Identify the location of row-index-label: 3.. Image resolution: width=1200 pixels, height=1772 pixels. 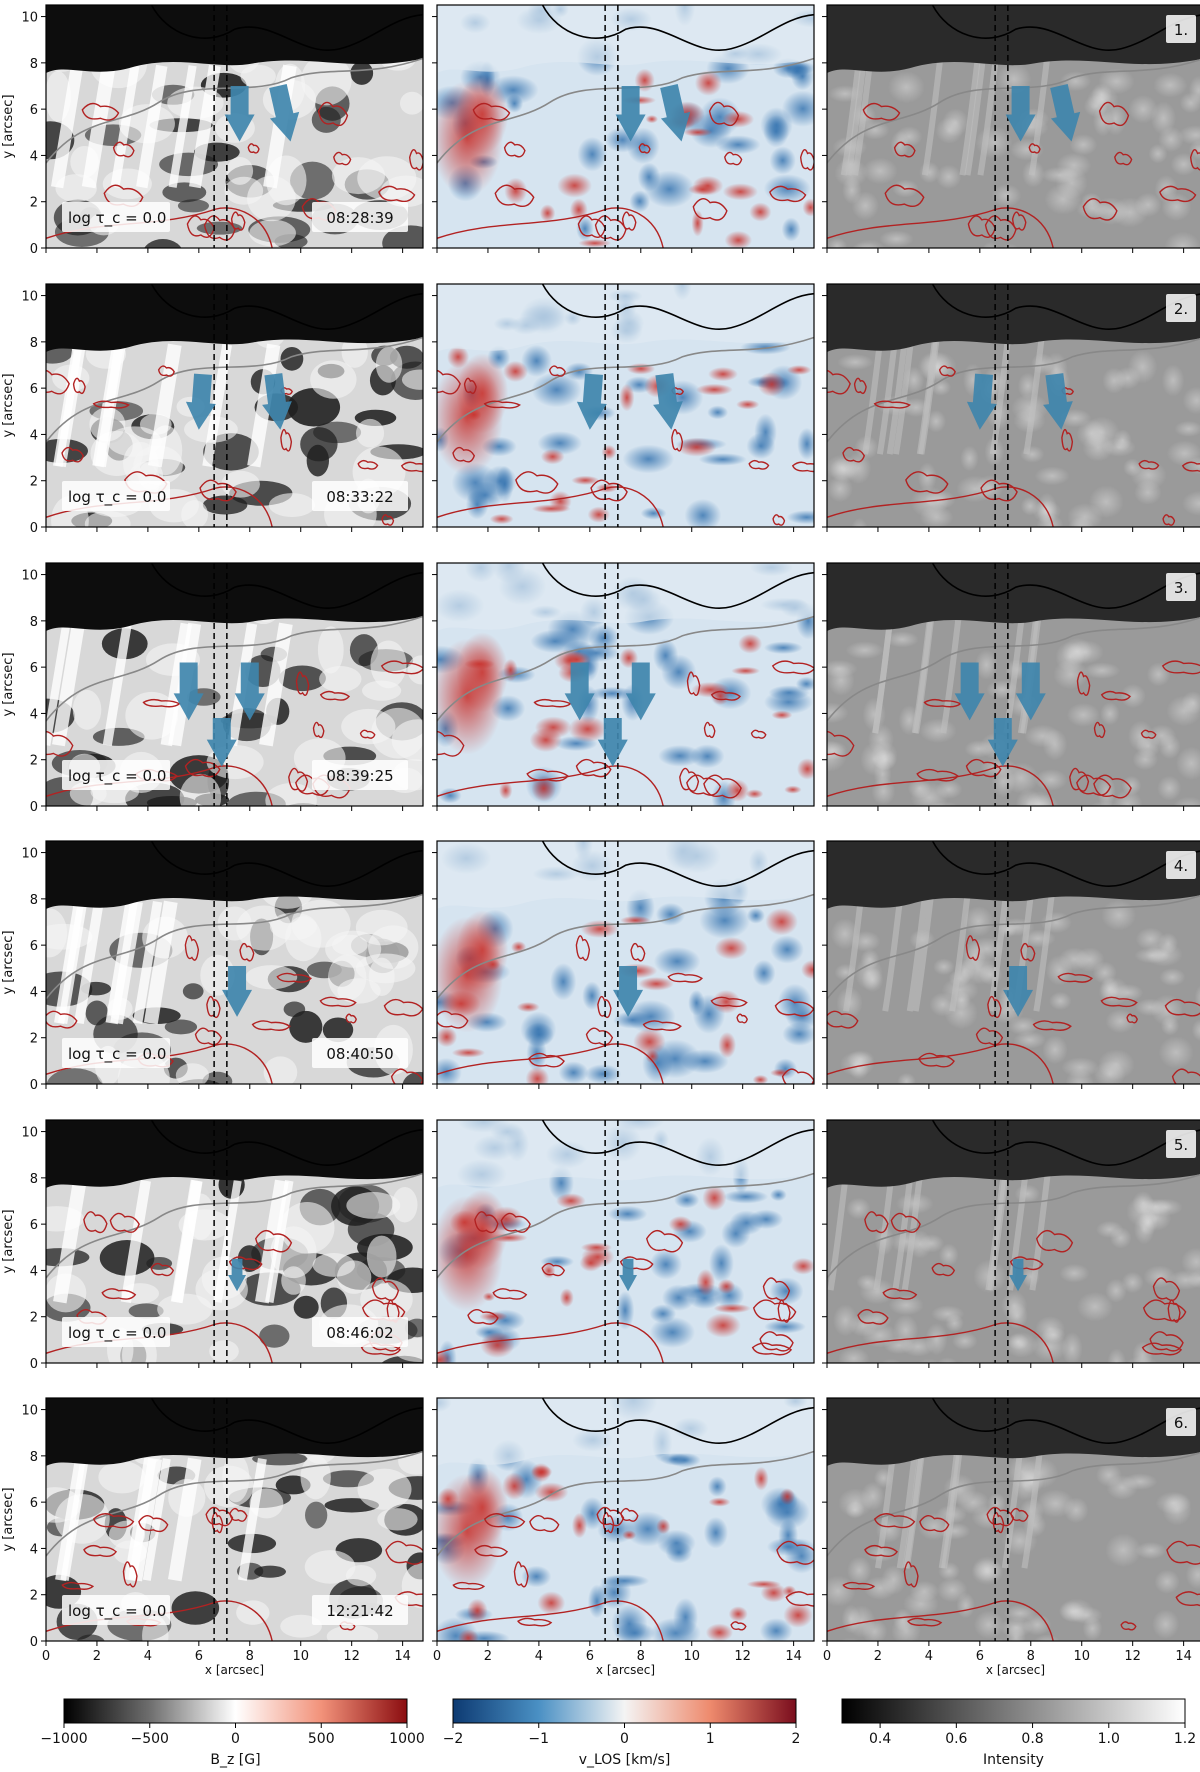
(1181, 588).